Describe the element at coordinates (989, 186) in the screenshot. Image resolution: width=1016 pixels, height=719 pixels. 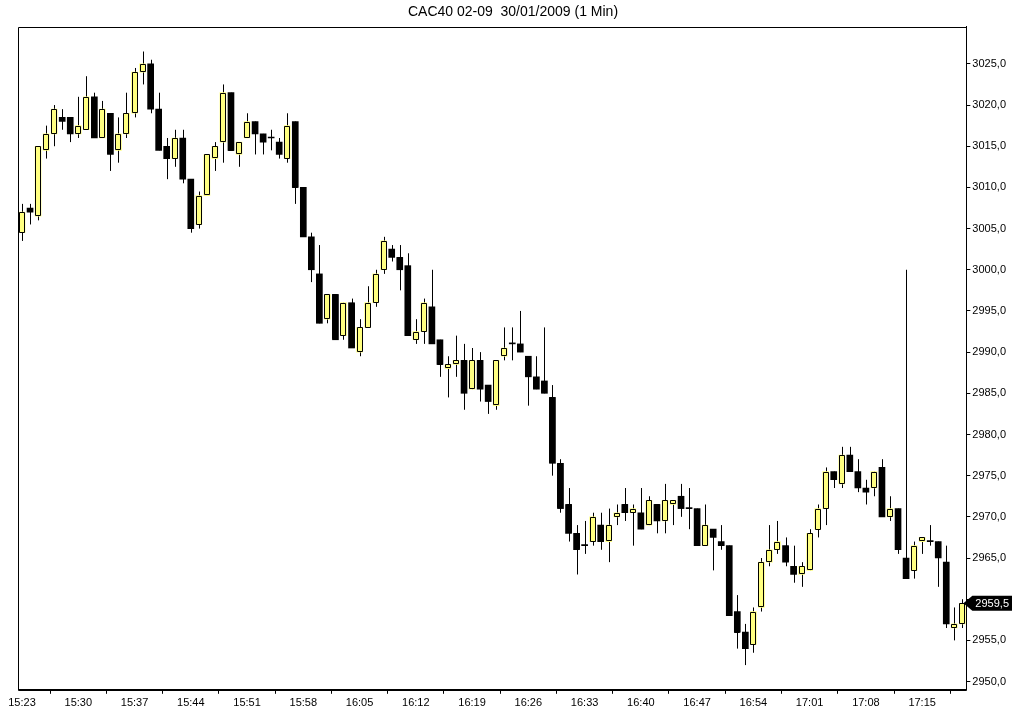
I see `y-tick-label: 3010,0` at that location.